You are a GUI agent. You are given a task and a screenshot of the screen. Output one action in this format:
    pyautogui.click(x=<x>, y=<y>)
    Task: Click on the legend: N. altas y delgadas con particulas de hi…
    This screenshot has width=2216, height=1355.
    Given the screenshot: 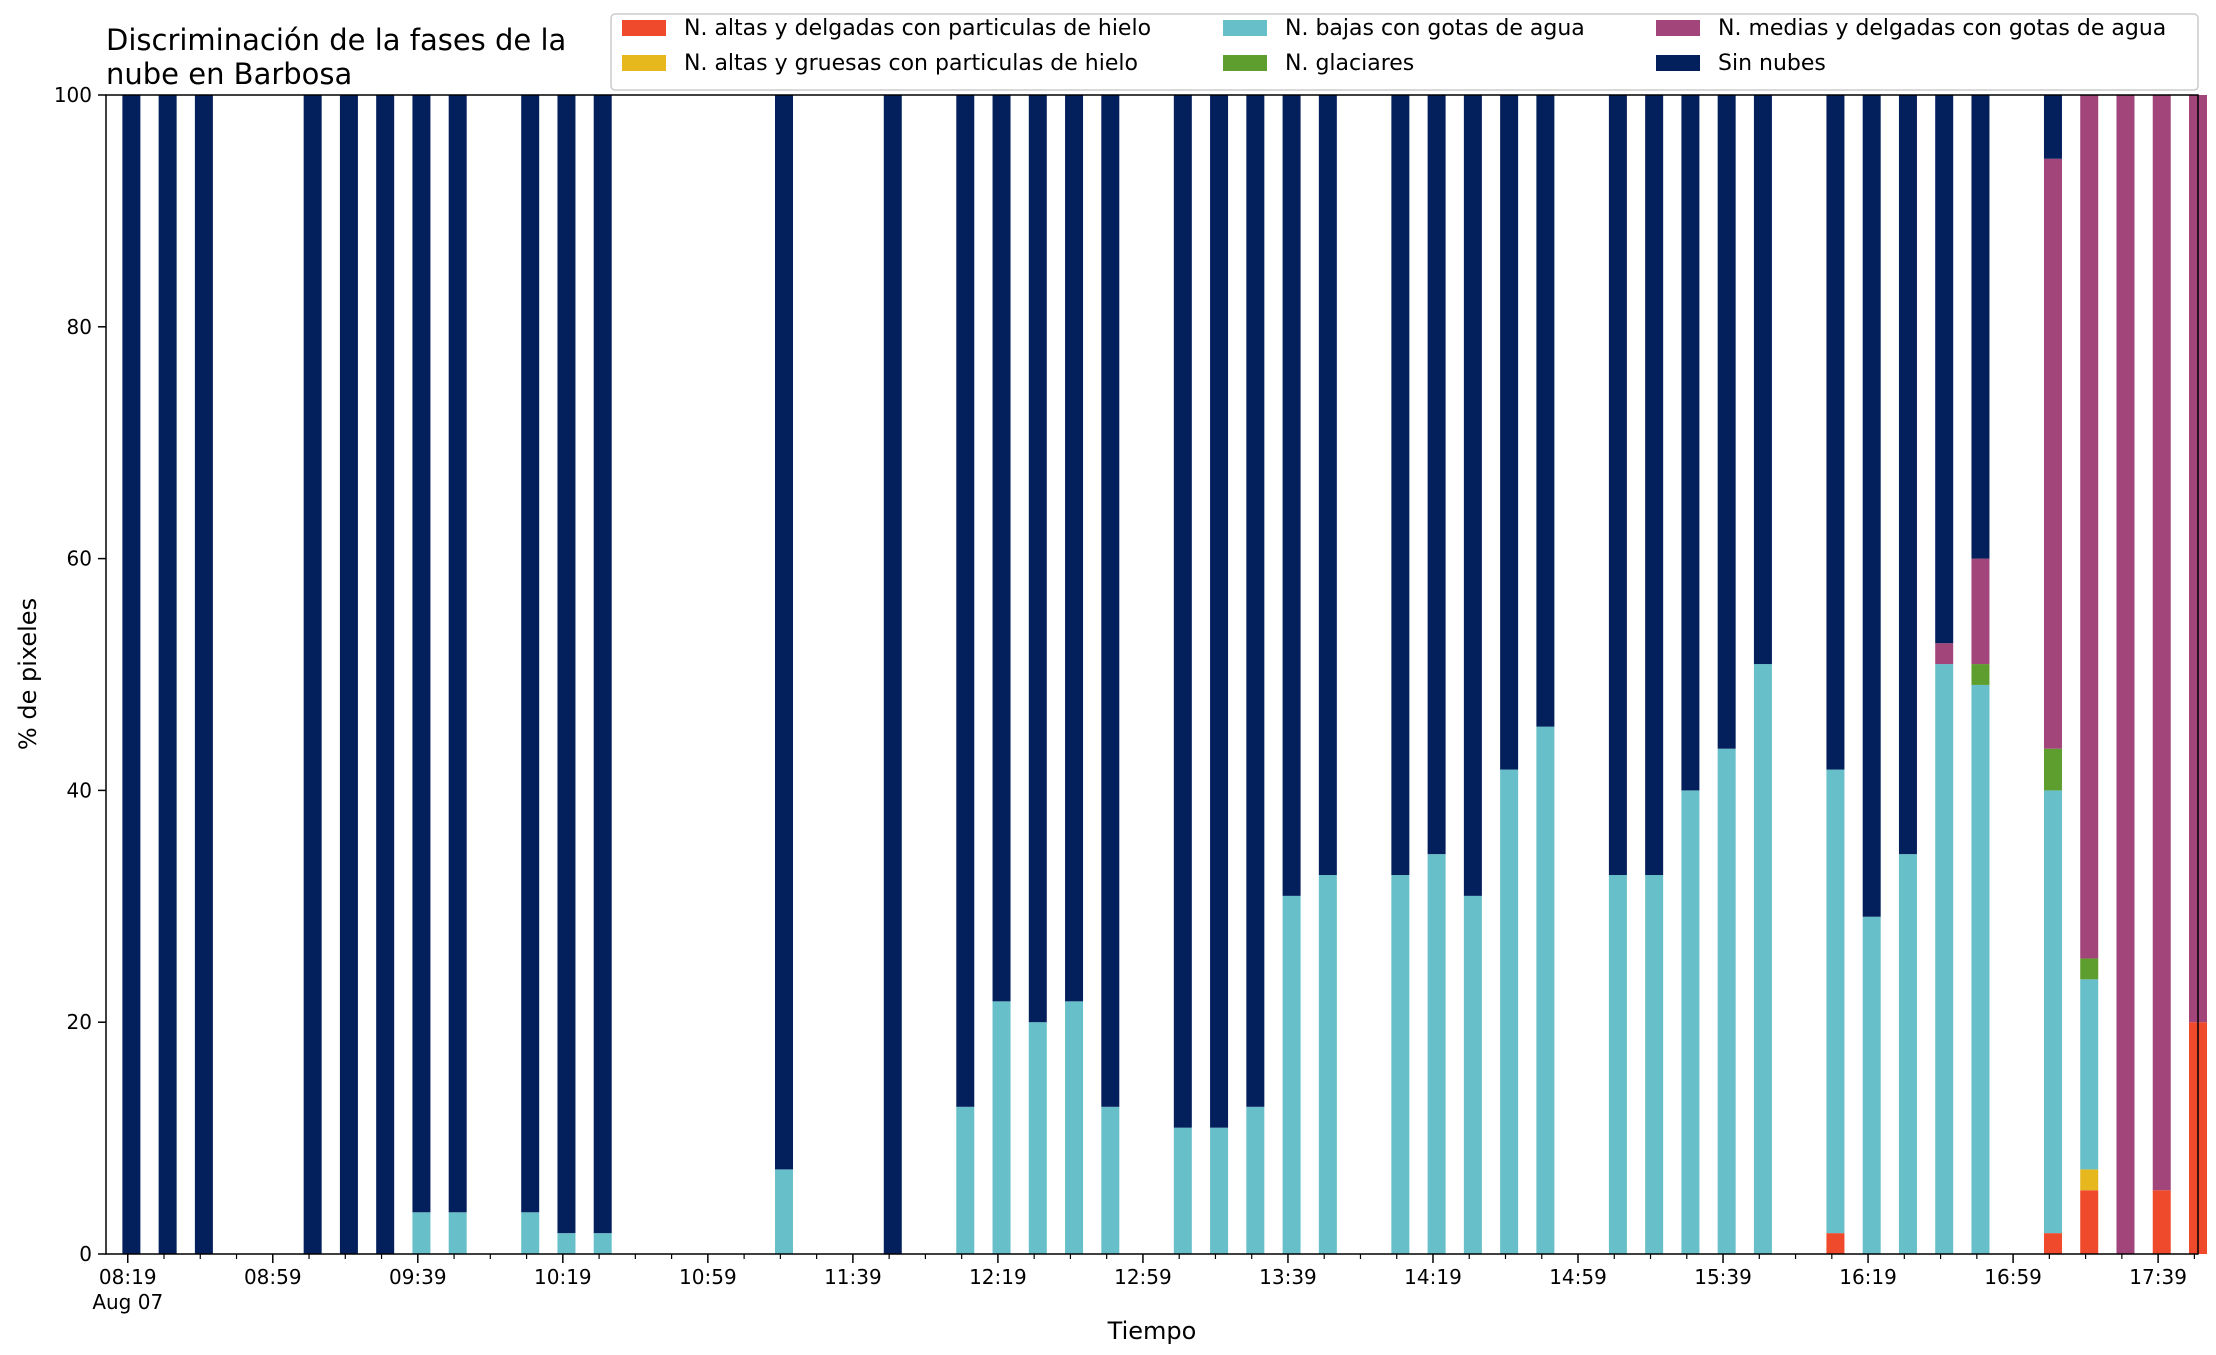 What is the action you would take?
    pyautogui.click(x=1404, y=52)
    